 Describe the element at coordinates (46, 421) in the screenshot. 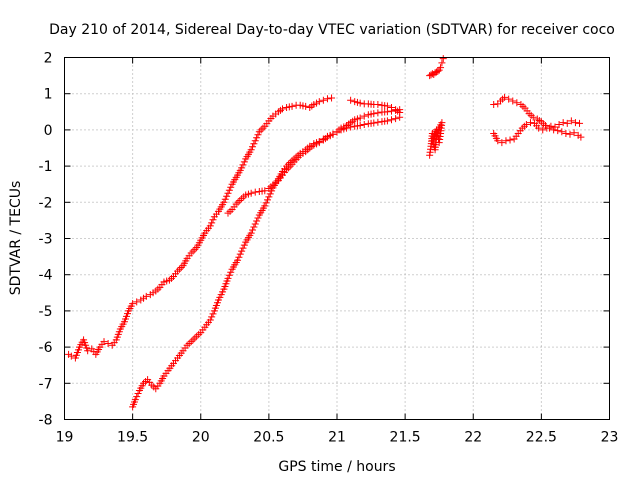

I see `y-tick-label: -8` at that location.